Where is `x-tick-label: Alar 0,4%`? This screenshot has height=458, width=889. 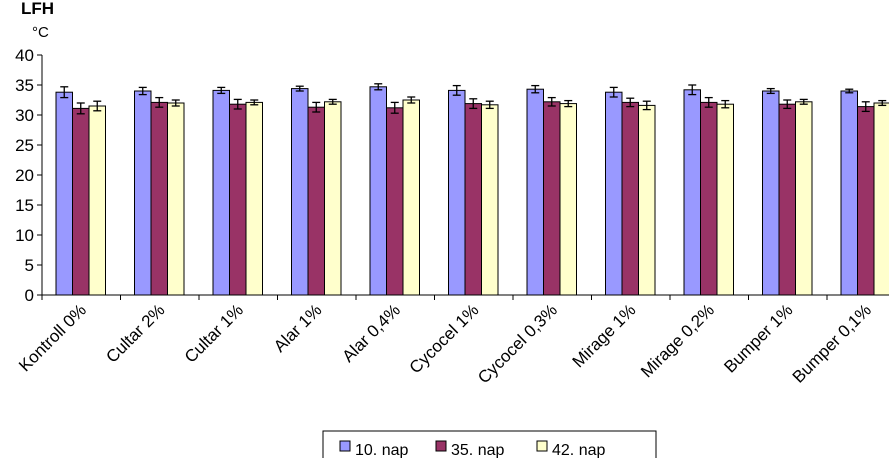
x-tick-label: Alar 0,4% is located at coordinates (372, 333).